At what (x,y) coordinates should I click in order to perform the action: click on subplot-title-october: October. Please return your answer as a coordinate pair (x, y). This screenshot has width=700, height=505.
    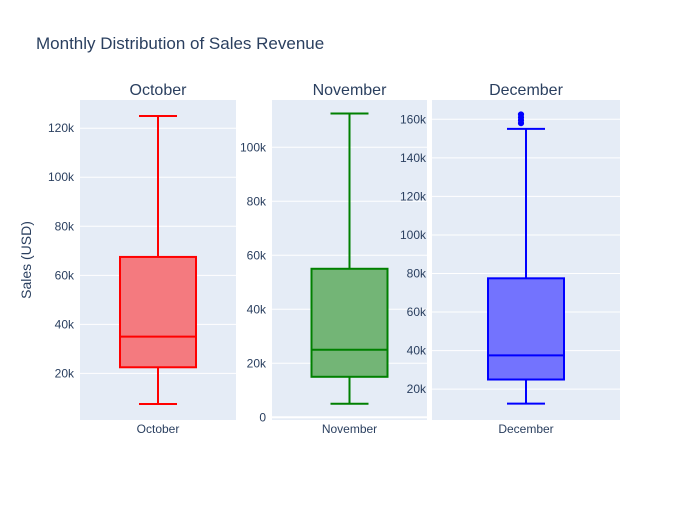
    Looking at the image, I should click on (159, 90).